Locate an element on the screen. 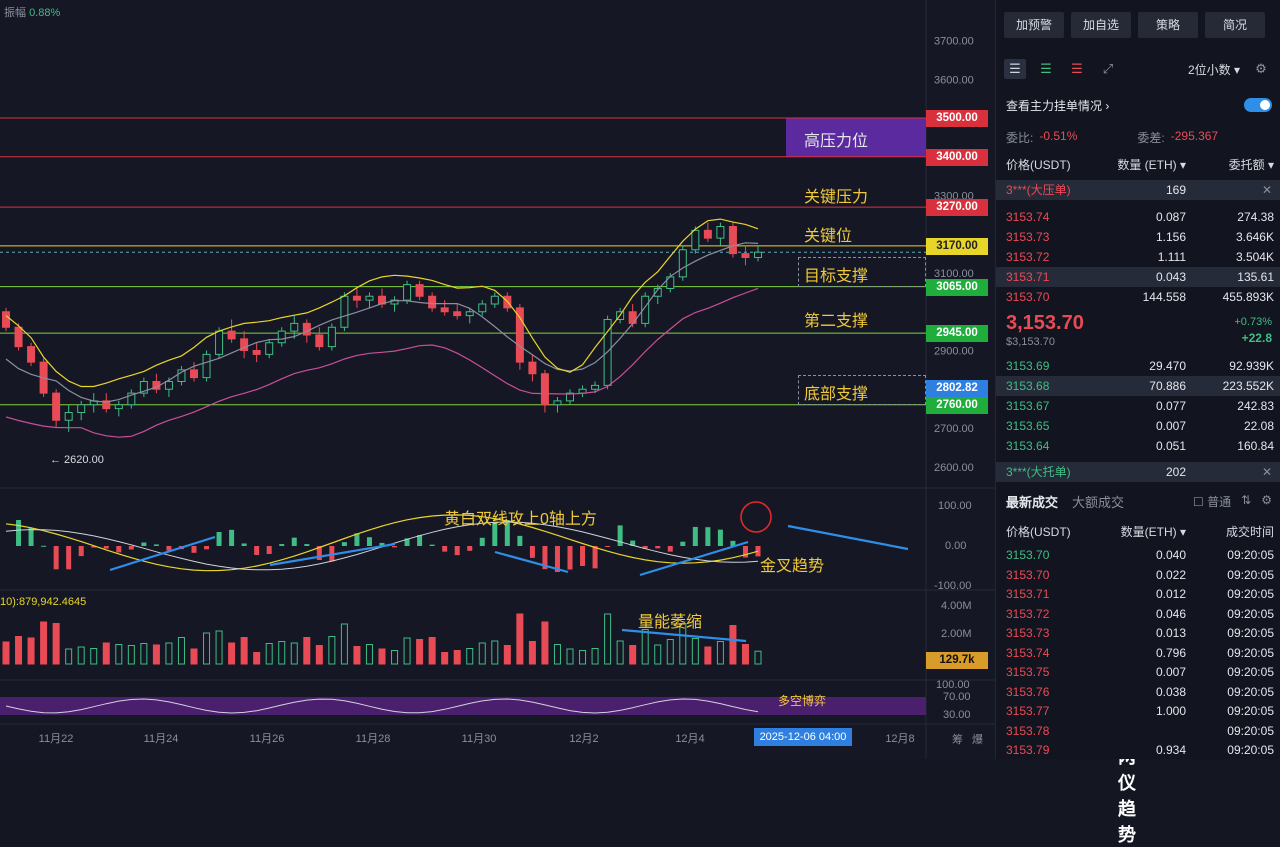 This screenshot has height=847, width=1280. trade-price: 3153.75 is located at coordinates (1028, 672).